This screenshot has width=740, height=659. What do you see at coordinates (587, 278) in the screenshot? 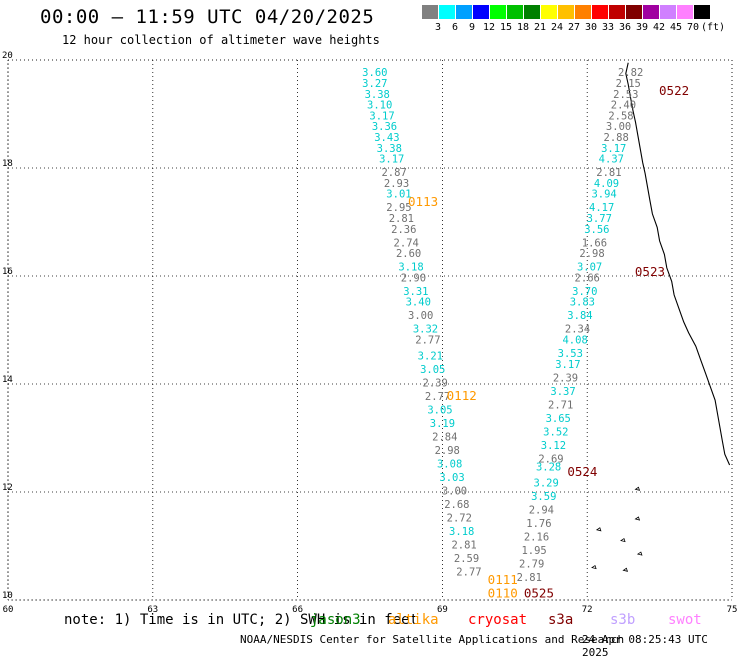
I see `wave-height-value: 2.66` at bounding box center [587, 278].